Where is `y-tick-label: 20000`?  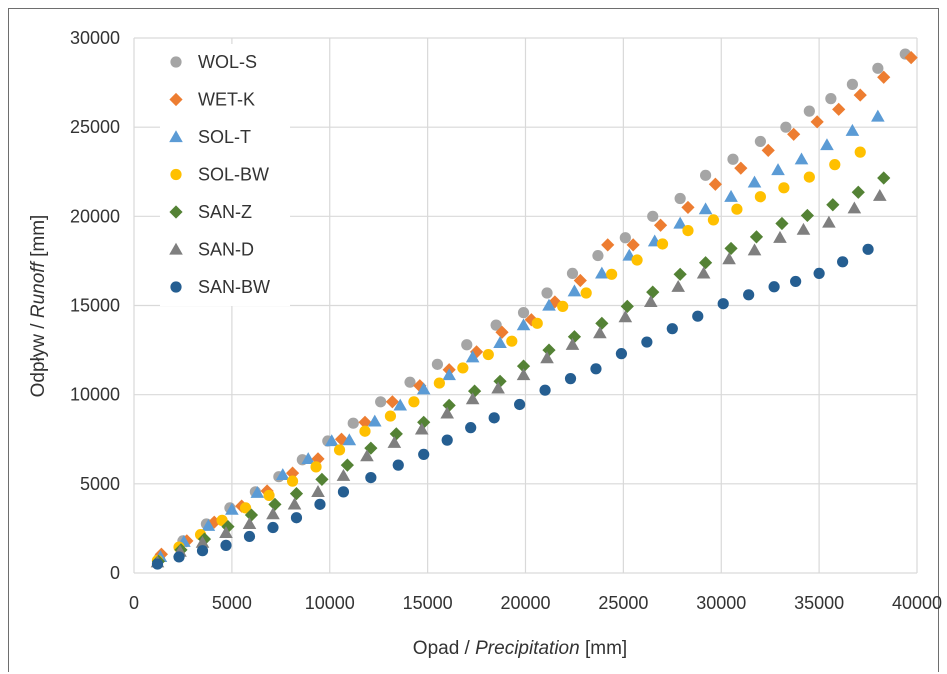
y-tick-label: 20000 is located at coordinates (95, 216).